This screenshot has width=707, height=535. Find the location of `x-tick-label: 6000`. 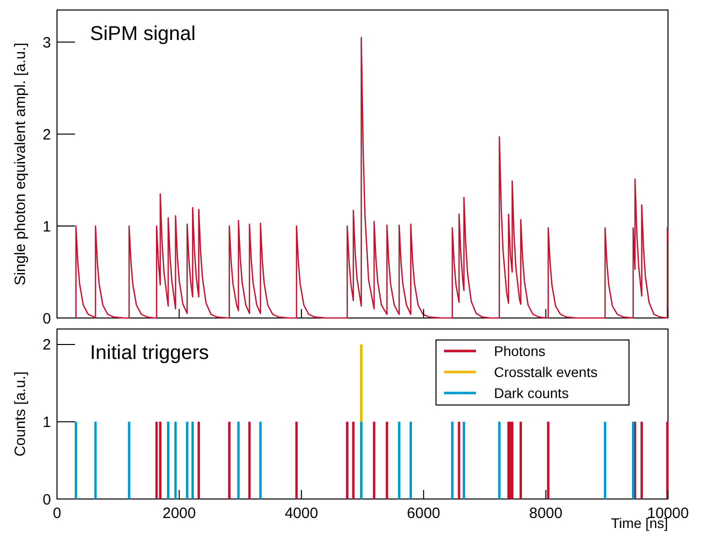

x-tick-label: 6000 is located at coordinates (423, 513).